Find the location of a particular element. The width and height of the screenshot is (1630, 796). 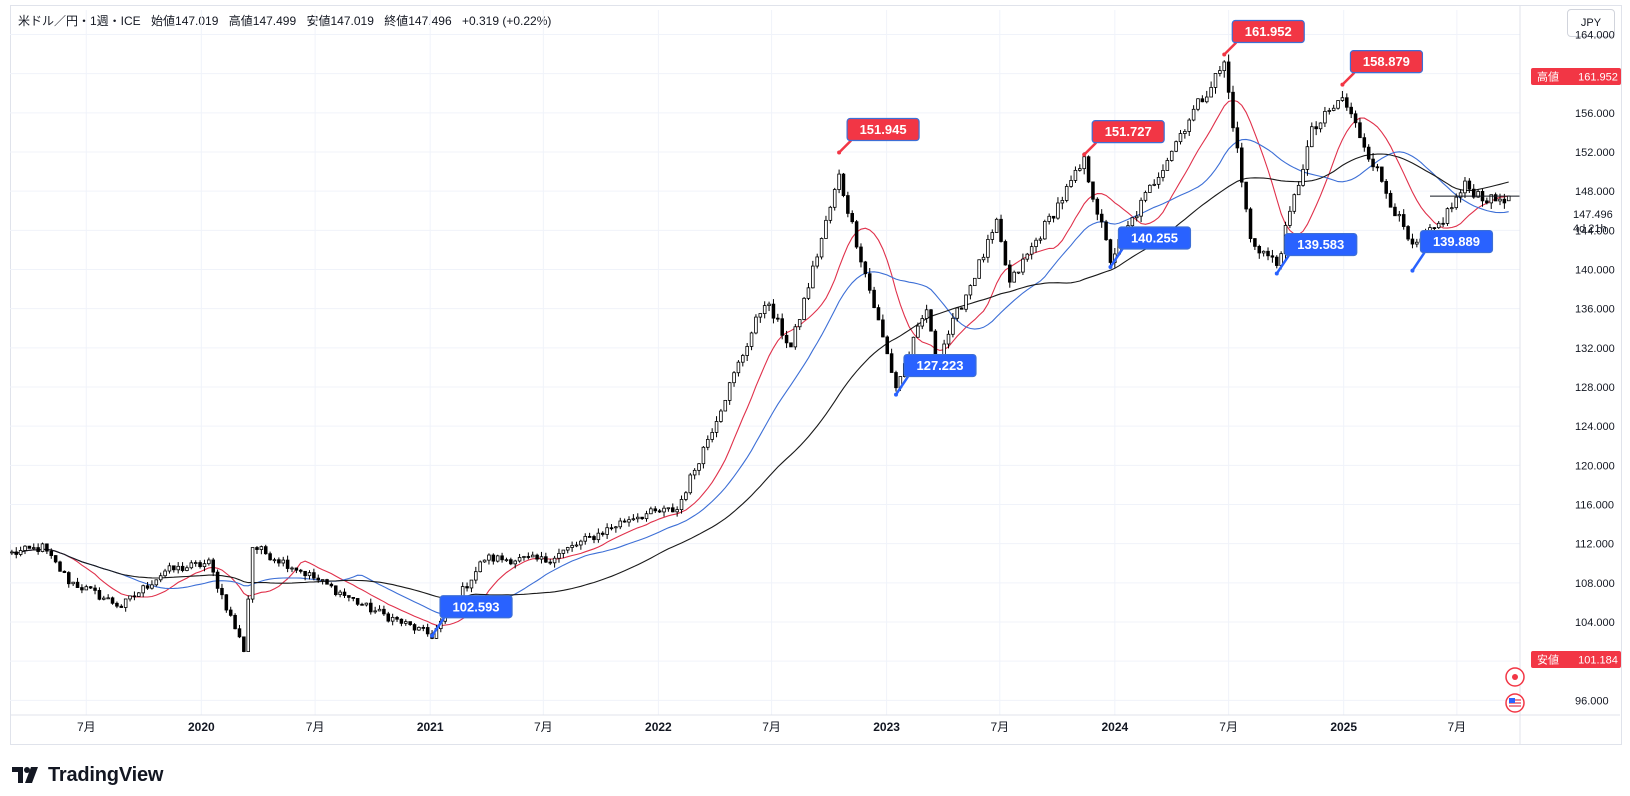

high-callout: 161.952 is located at coordinates (1263, 38).